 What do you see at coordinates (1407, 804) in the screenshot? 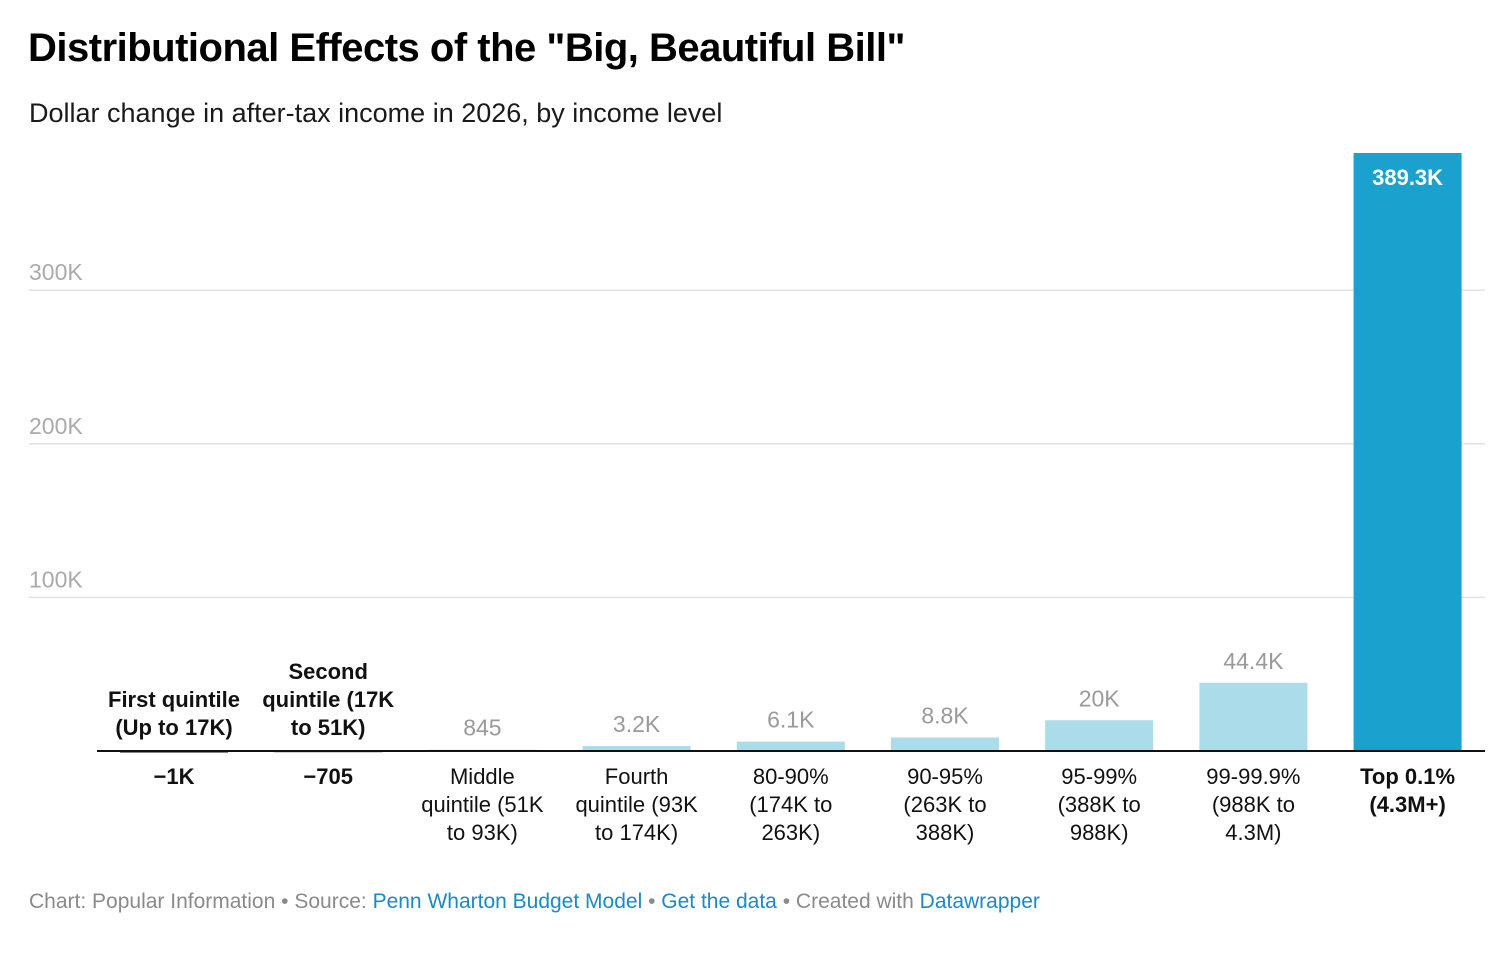
I see `category-label: (4.3M+)` at bounding box center [1407, 804].